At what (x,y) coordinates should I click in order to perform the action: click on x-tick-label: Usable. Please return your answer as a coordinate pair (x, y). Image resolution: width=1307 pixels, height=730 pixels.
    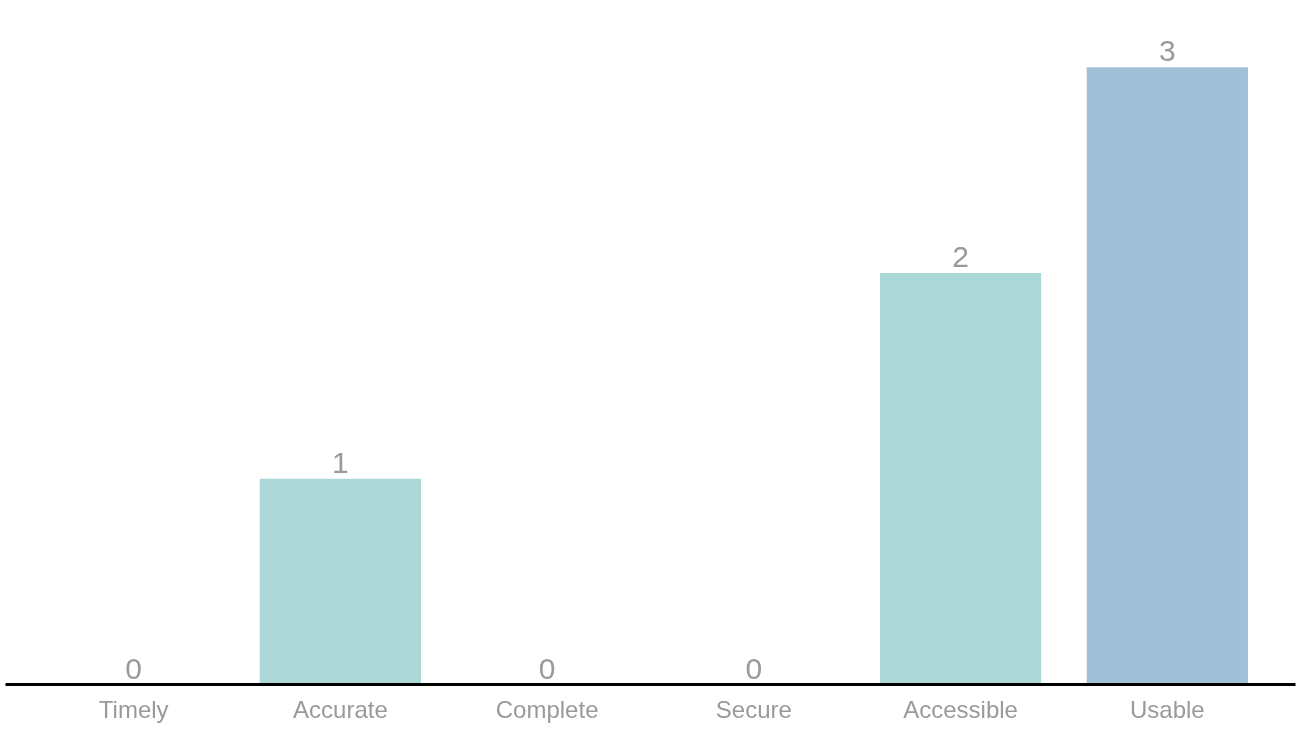
    Looking at the image, I should click on (1167, 709).